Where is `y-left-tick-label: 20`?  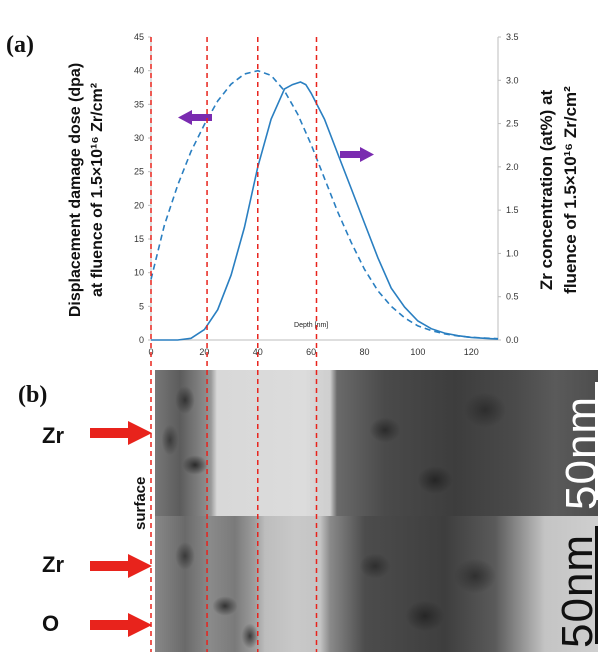 y-left-tick-label: 20 is located at coordinates (139, 205).